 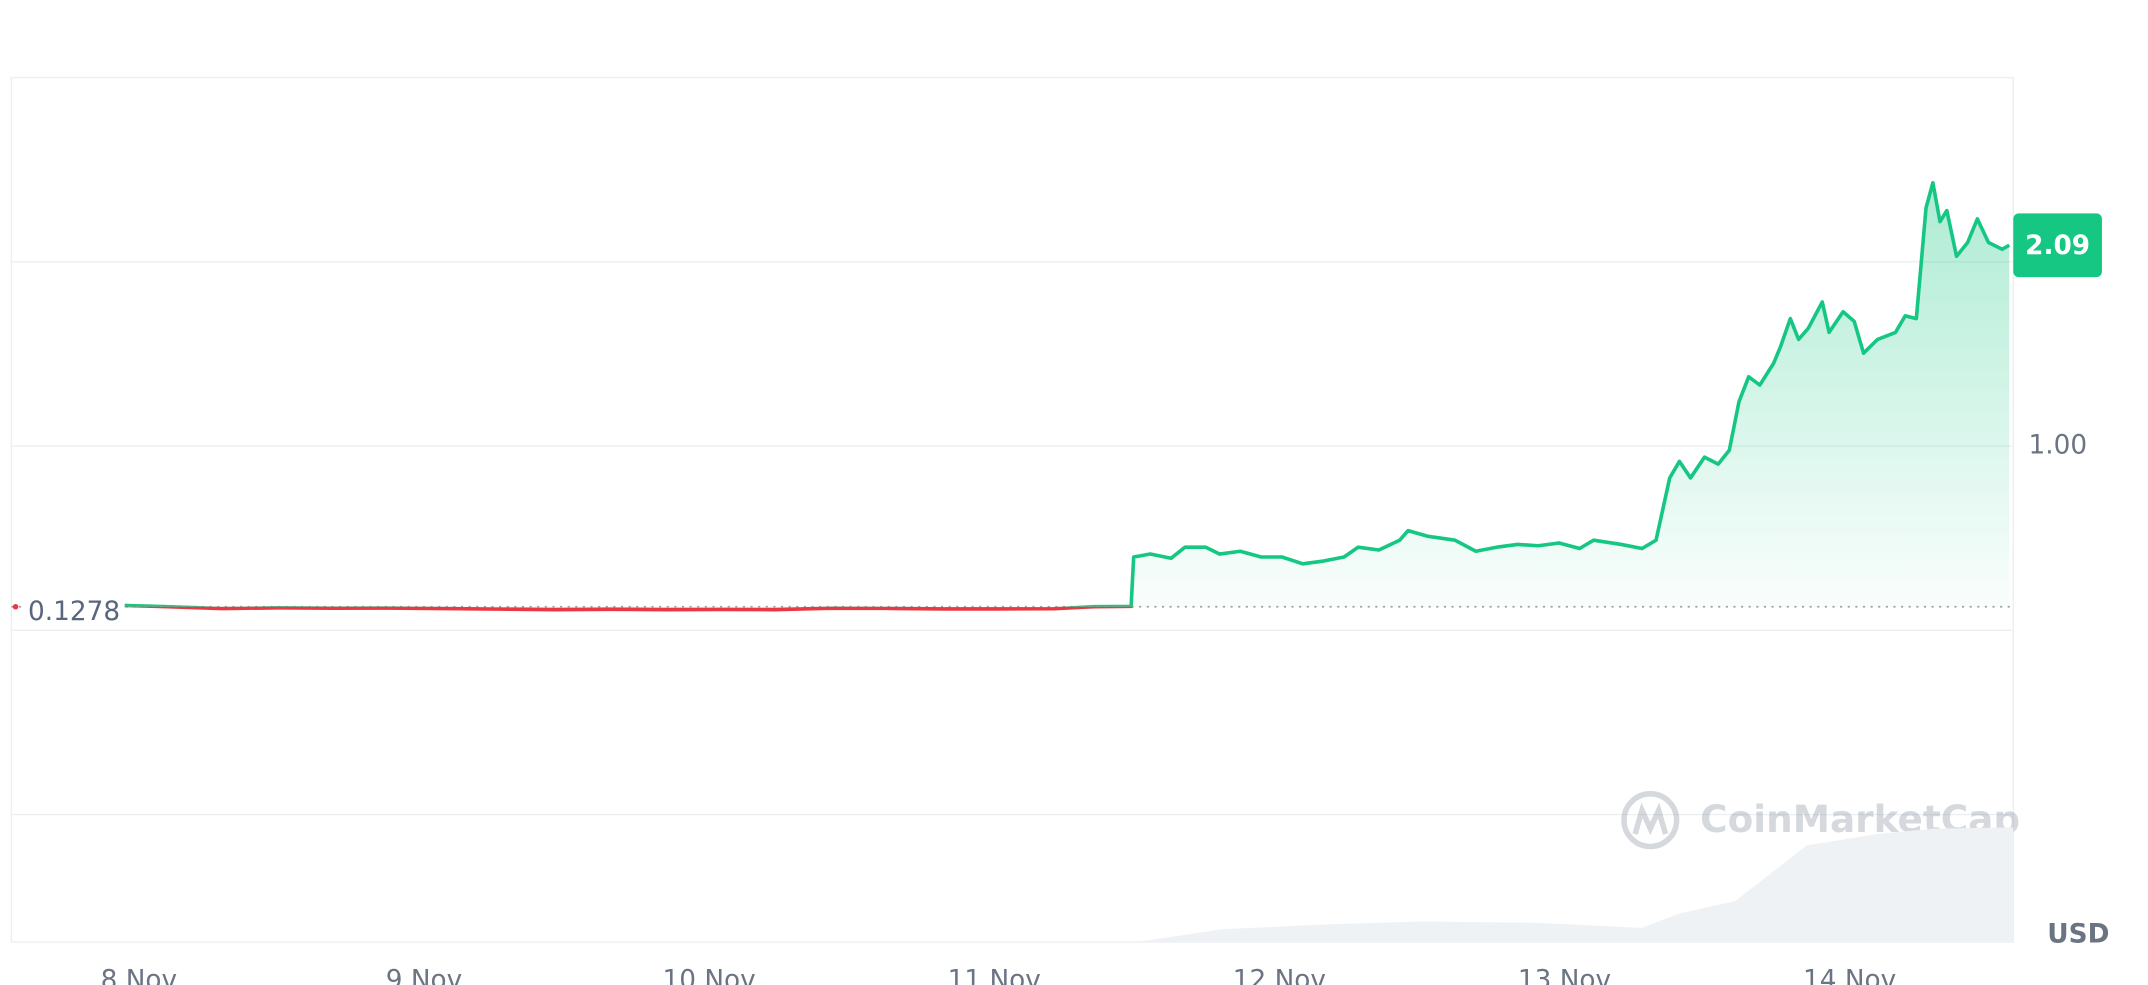 I want to click on x-tick-label: 11 Nov, so click(x=994, y=975).